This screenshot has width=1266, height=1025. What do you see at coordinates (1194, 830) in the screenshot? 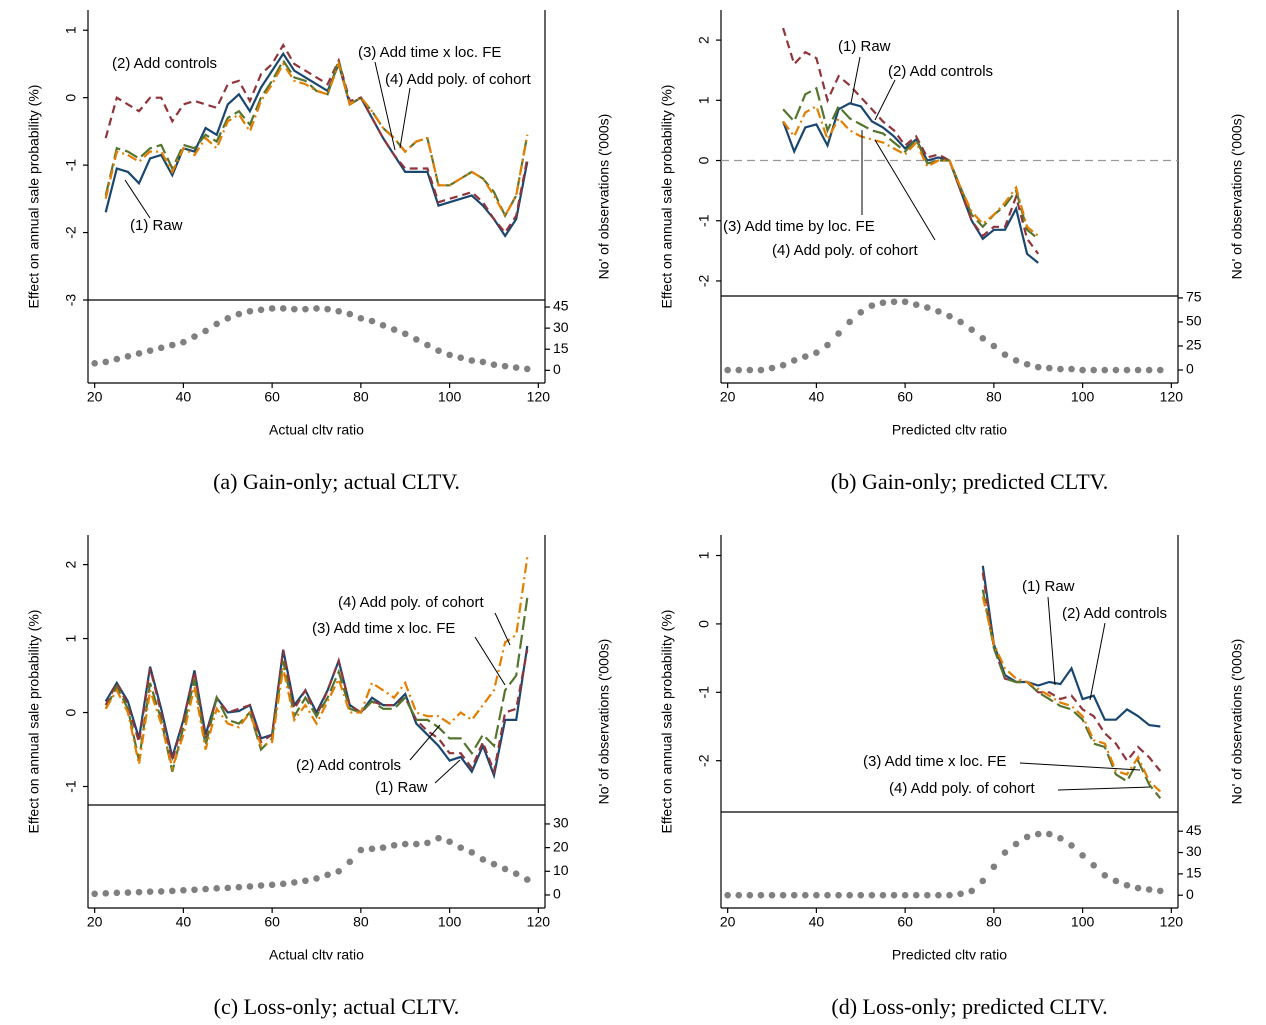
I see `y2-tick-label: 45` at bounding box center [1194, 830].